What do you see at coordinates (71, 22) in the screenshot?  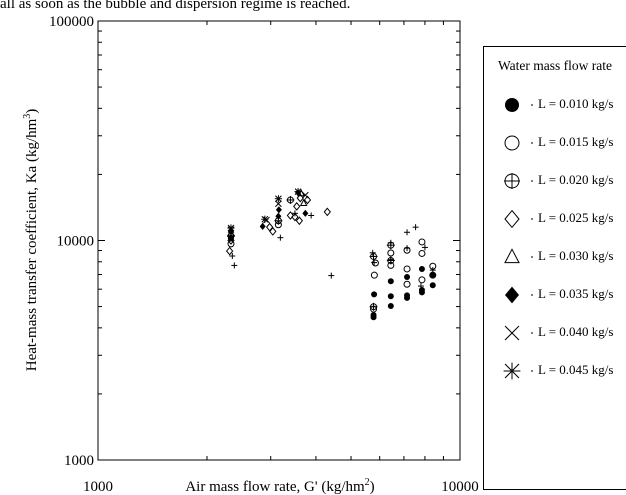 I see `y-tick-label: 100000` at bounding box center [71, 22].